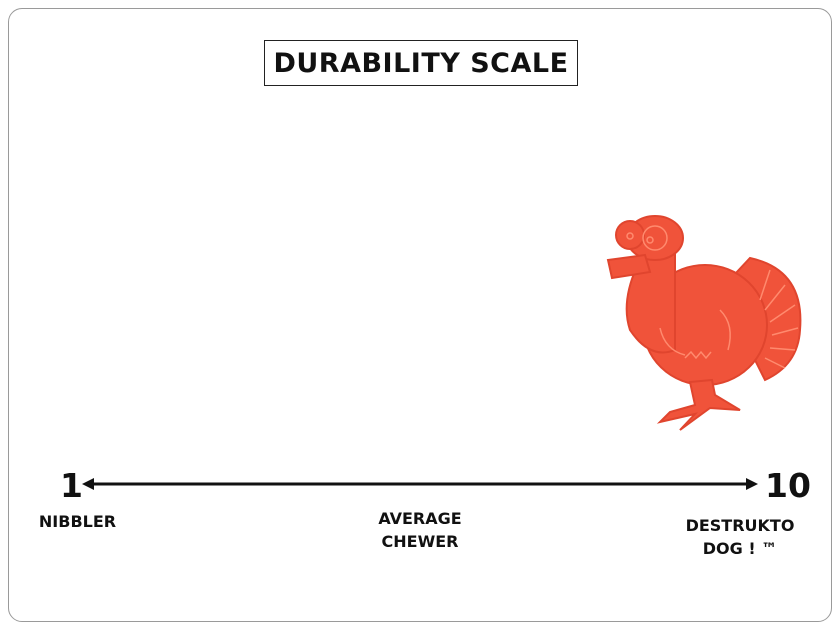  I want to click on average-text: AVERAGE, so click(420, 518).